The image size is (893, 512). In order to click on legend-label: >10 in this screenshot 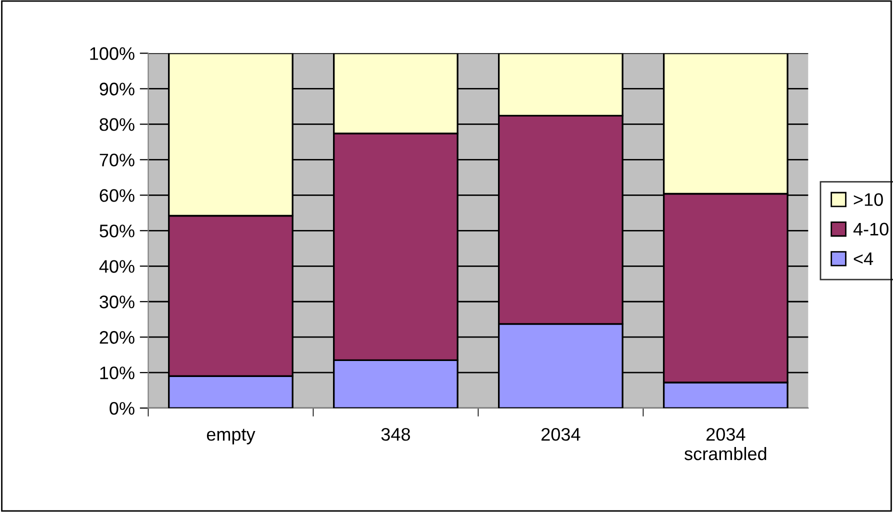, I will do `click(868, 199)`.